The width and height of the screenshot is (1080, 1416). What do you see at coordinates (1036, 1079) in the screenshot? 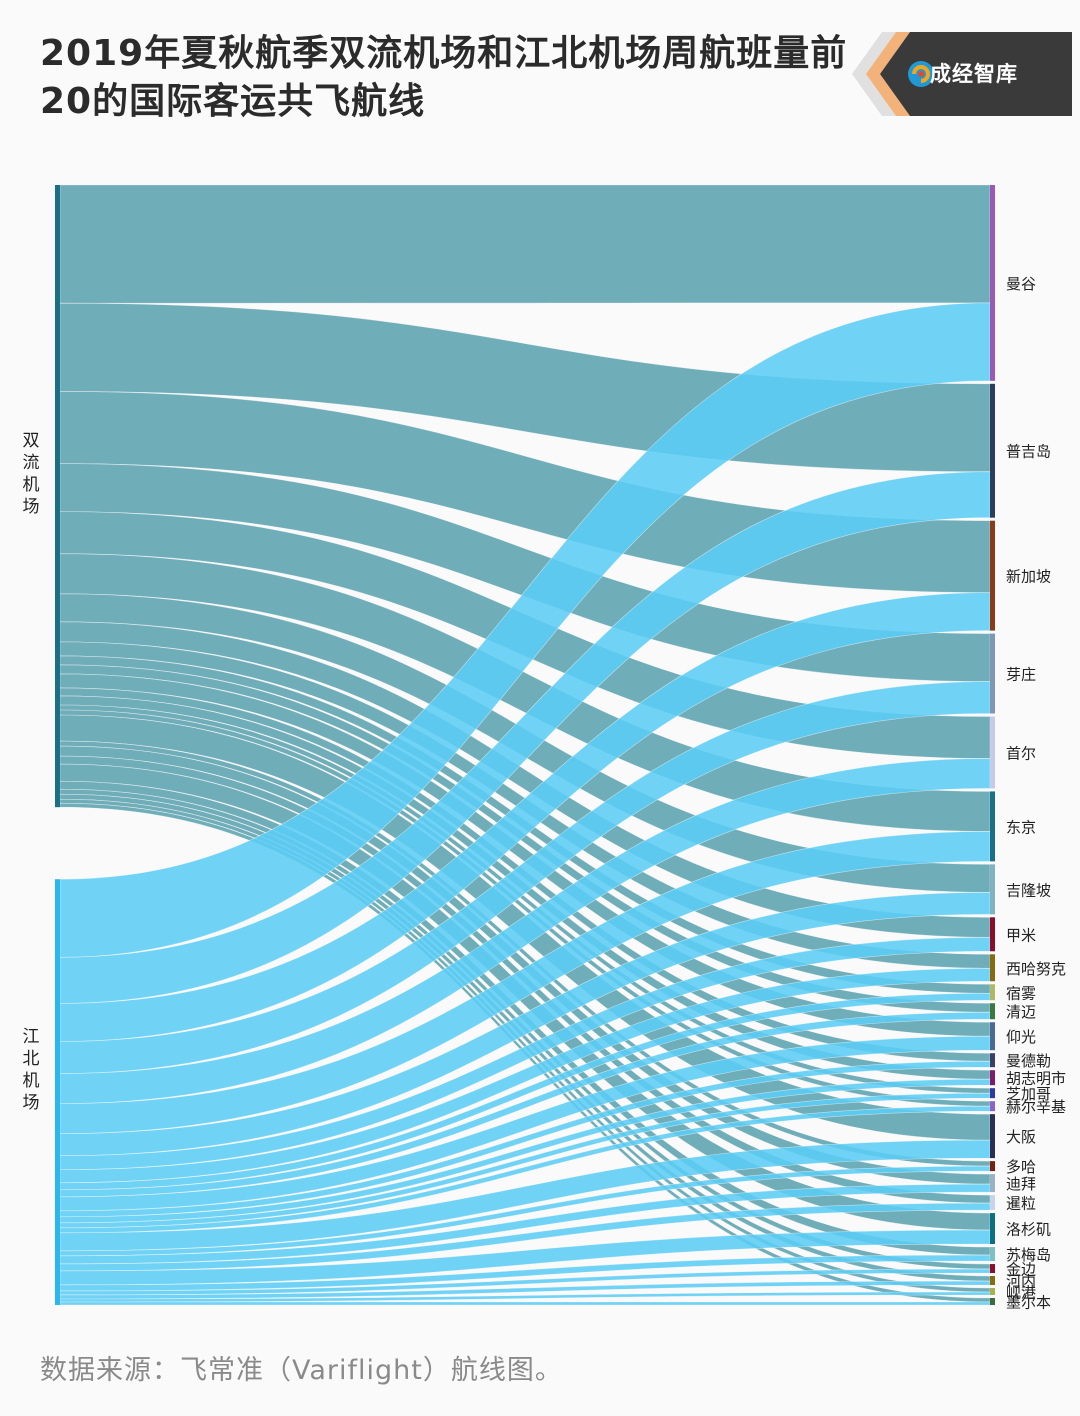
I see `target-label-13: 胡志明市` at bounding box center [1036, 1079].